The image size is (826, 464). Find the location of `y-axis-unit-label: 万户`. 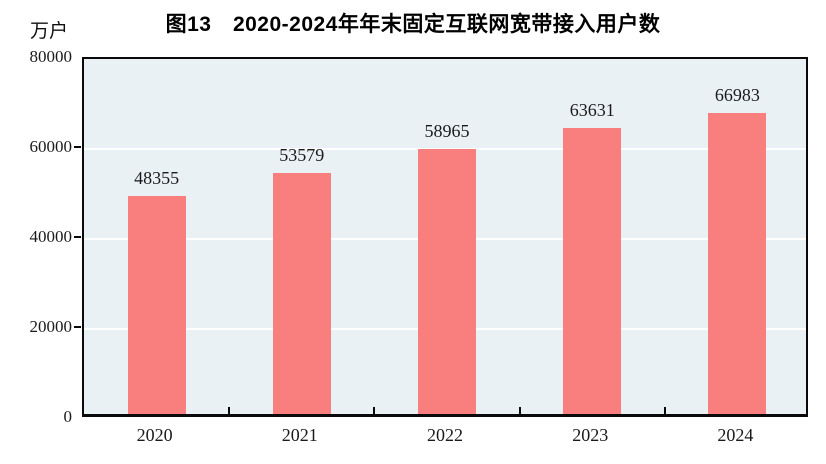

y-axis-unit-label: 万户 is located at coordinates (49, 31).